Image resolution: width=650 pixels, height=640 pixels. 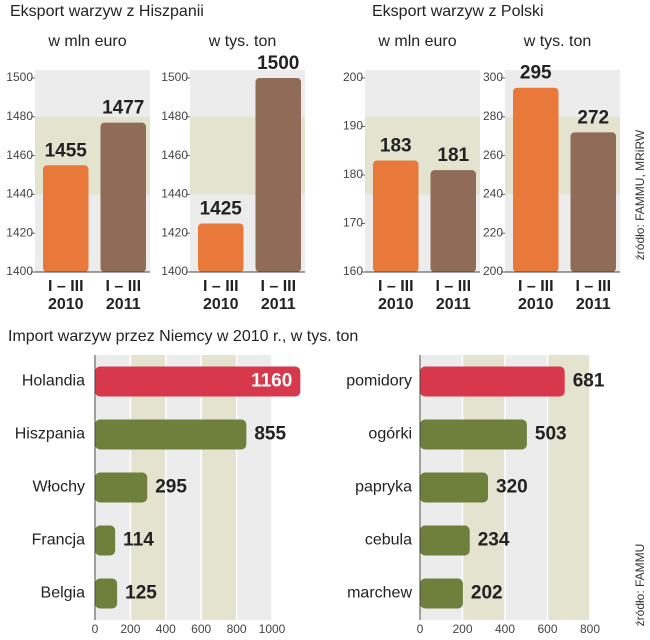 I want to click on y-tick-label: 300, so click(x=493, y=77).